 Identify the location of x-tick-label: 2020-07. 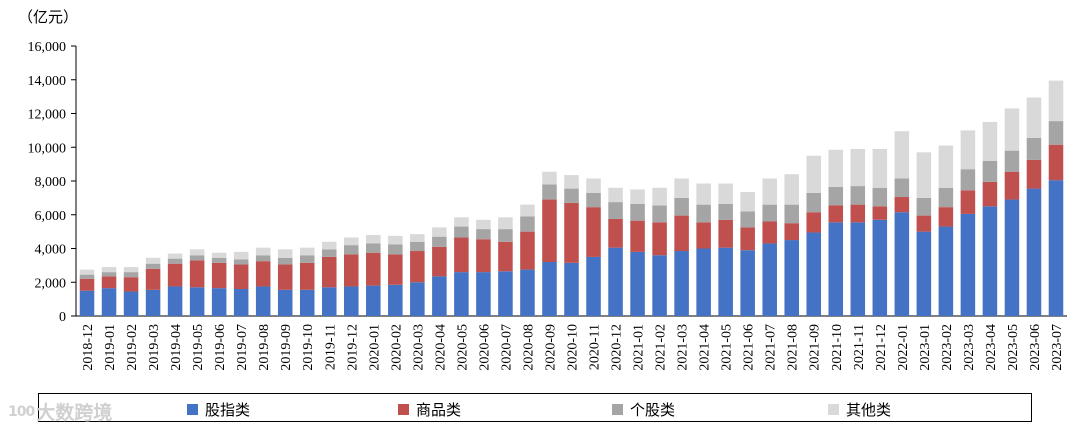
(506, 347).